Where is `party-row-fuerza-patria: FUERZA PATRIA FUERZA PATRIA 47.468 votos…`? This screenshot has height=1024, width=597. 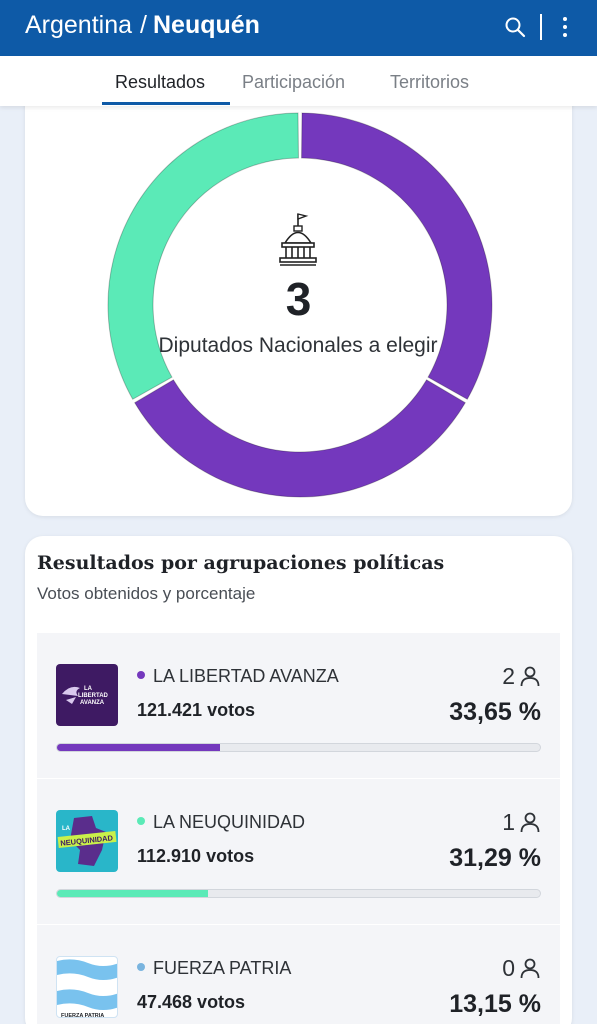
party-row-fuerza-patria: FUERZA PATRIA FUERZA PATRIA 47.468 votos… is located at coordinates (298, 974).